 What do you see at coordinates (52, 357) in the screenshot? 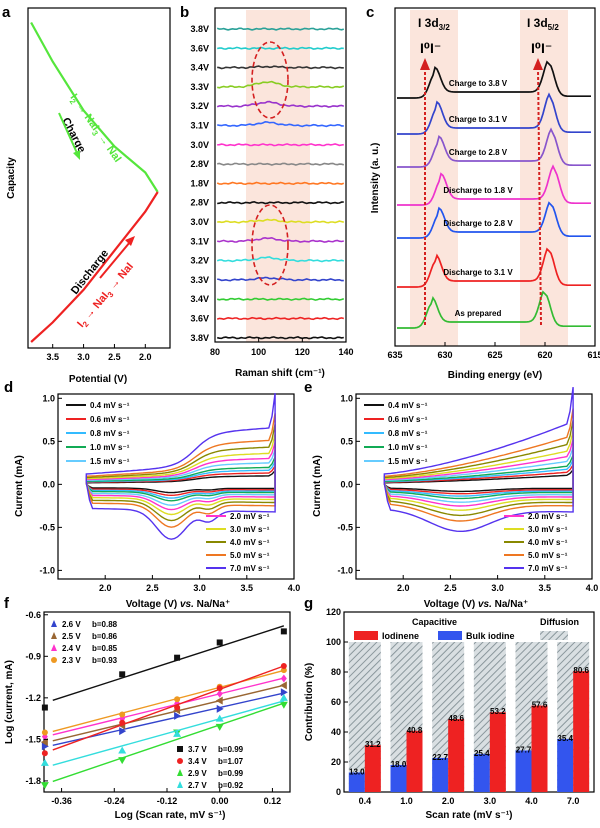
I see `panel-a-xtick-label: 3.5` at bounding box center [52, 357].